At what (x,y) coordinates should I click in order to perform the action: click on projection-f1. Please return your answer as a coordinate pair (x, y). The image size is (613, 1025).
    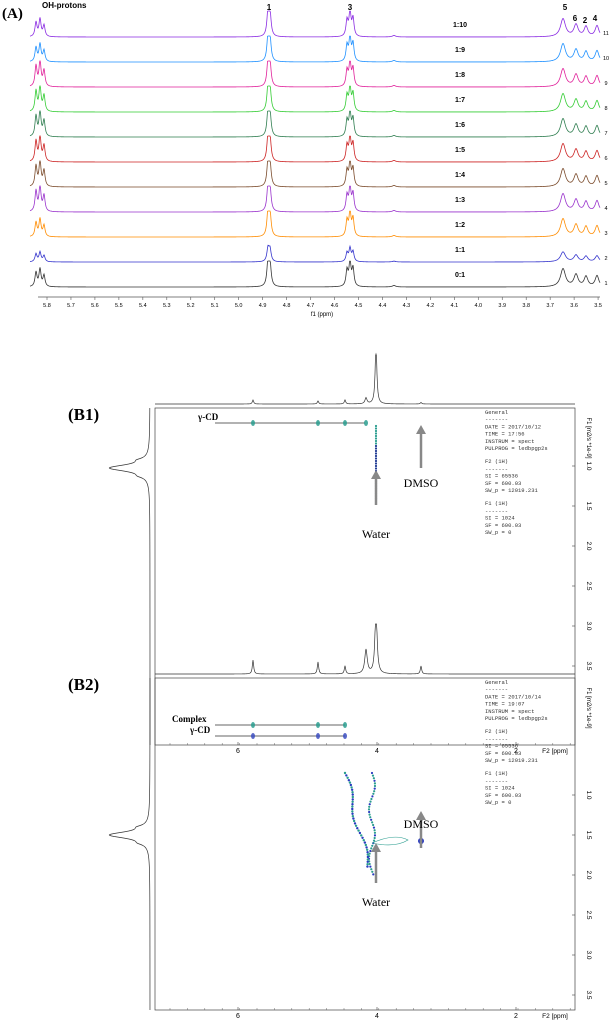
    Looking at the image, I should click on (129, 844).